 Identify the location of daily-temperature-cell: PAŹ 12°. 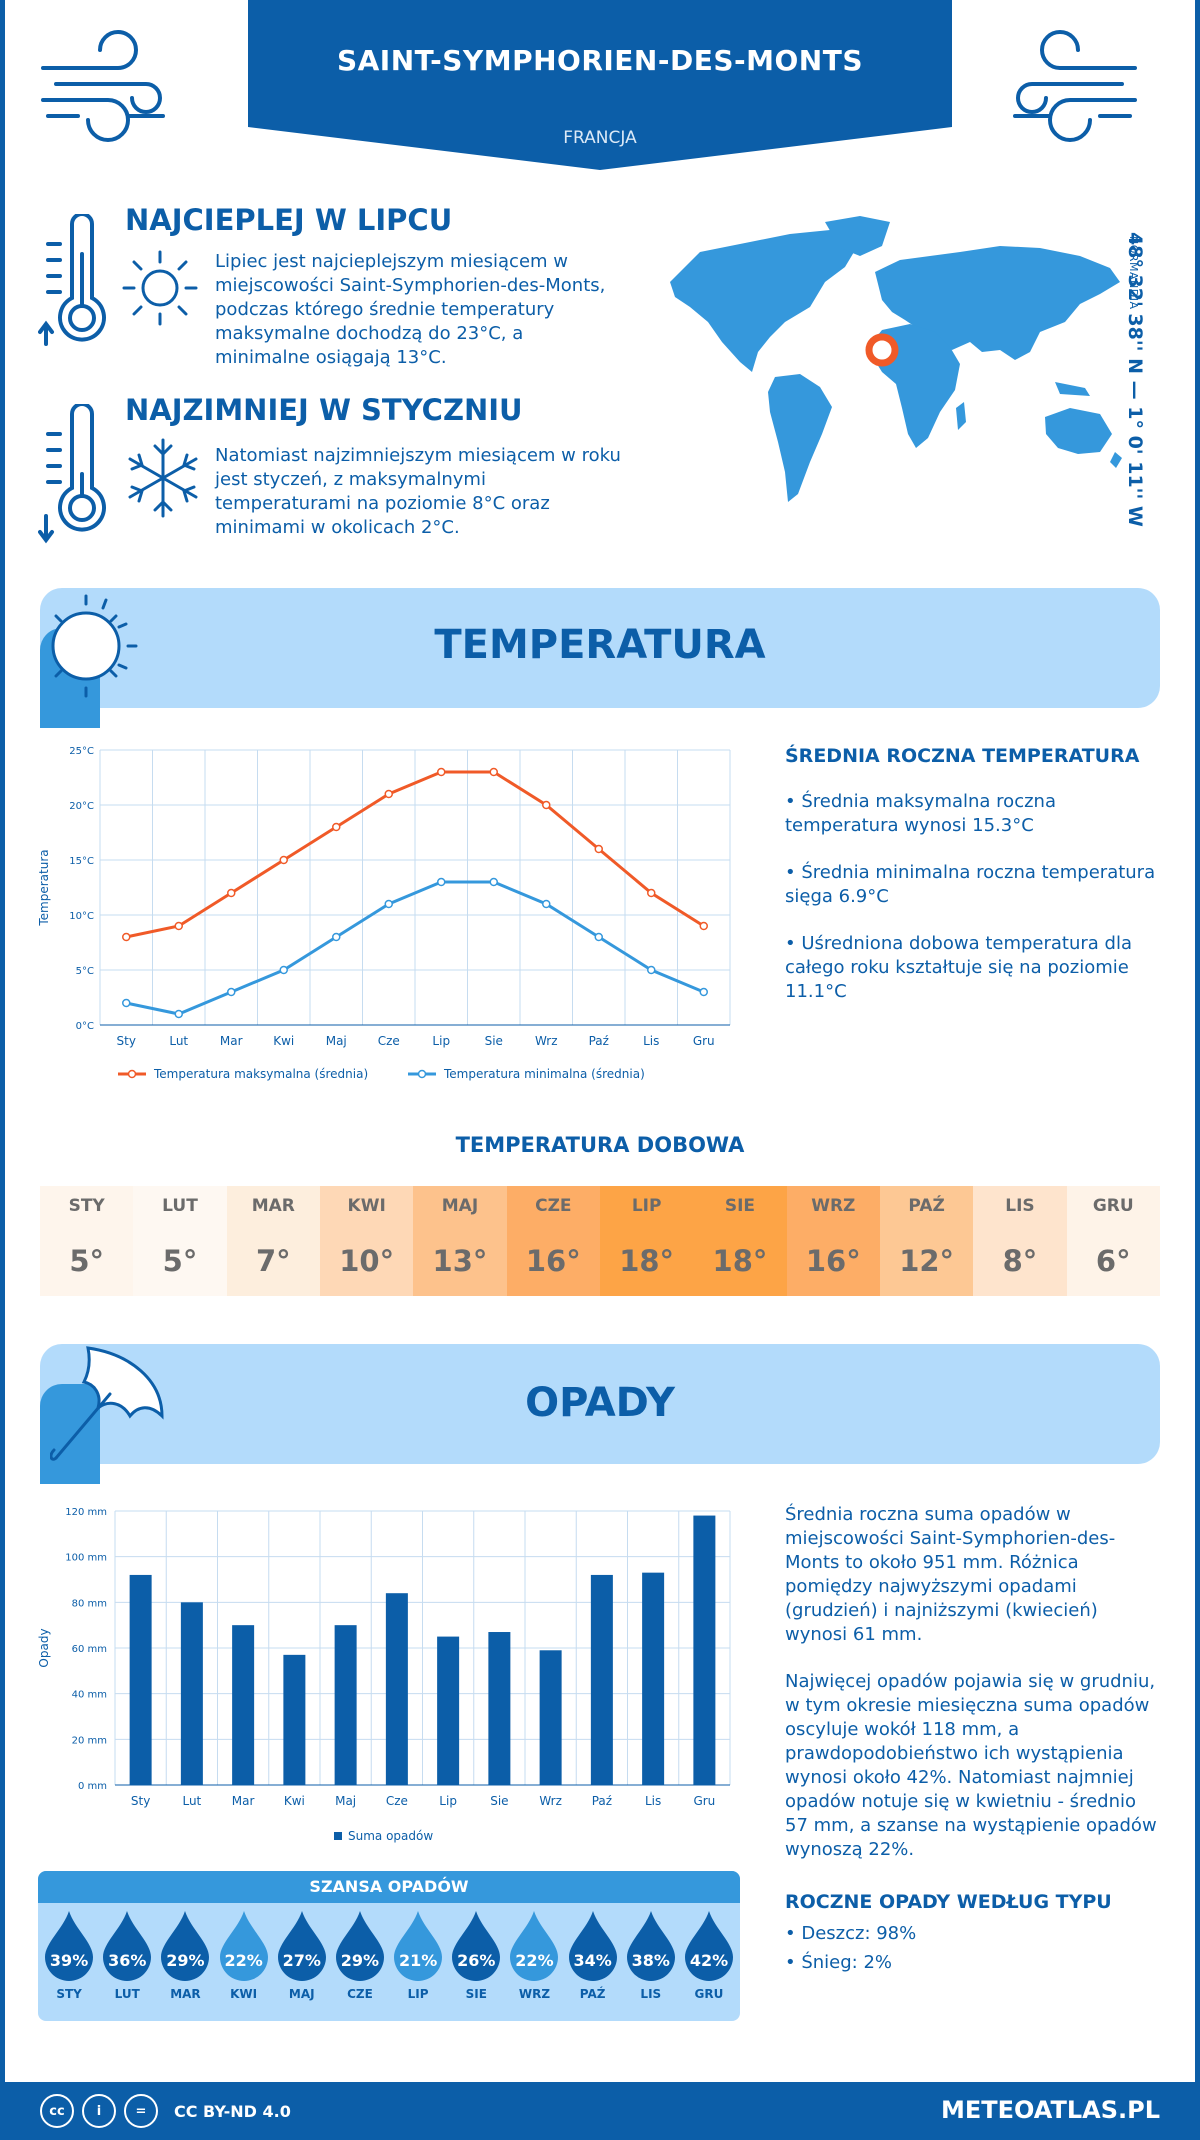
(926, 1241).